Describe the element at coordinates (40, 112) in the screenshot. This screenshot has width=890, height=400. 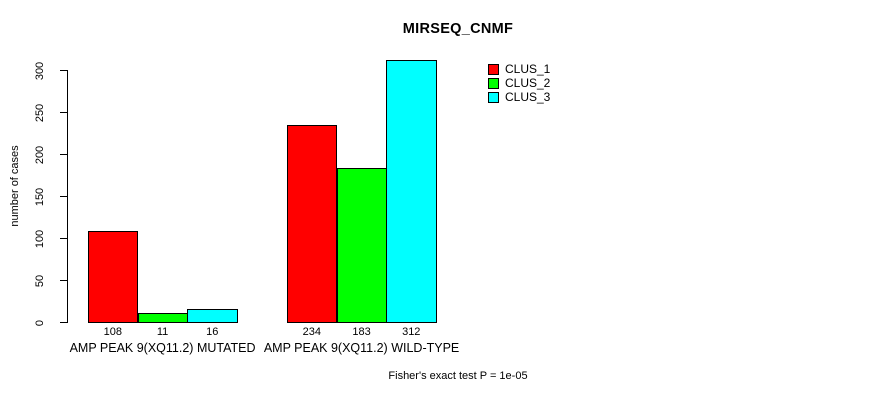
I see `y-tick-label: 250` at that location.